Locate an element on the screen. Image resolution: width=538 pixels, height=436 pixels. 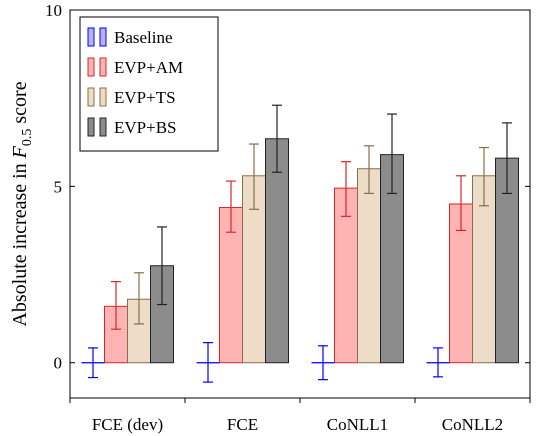
y-tick-label: 0 is located at coordinates (58, 363).